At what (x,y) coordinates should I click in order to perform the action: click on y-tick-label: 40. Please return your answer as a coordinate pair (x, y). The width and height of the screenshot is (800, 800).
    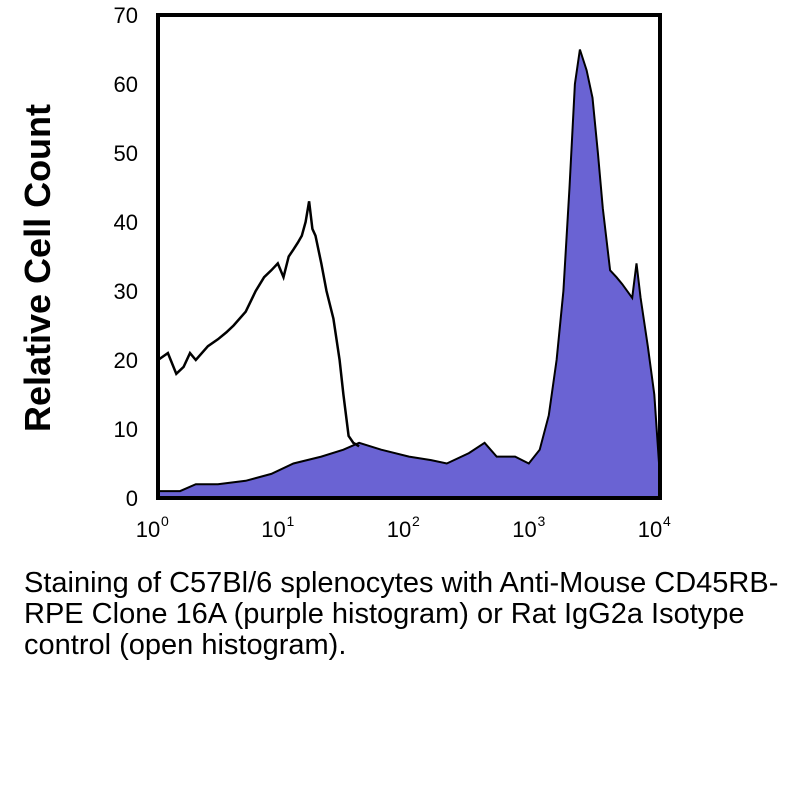
    Looking at the image, I should click on (126, 222).